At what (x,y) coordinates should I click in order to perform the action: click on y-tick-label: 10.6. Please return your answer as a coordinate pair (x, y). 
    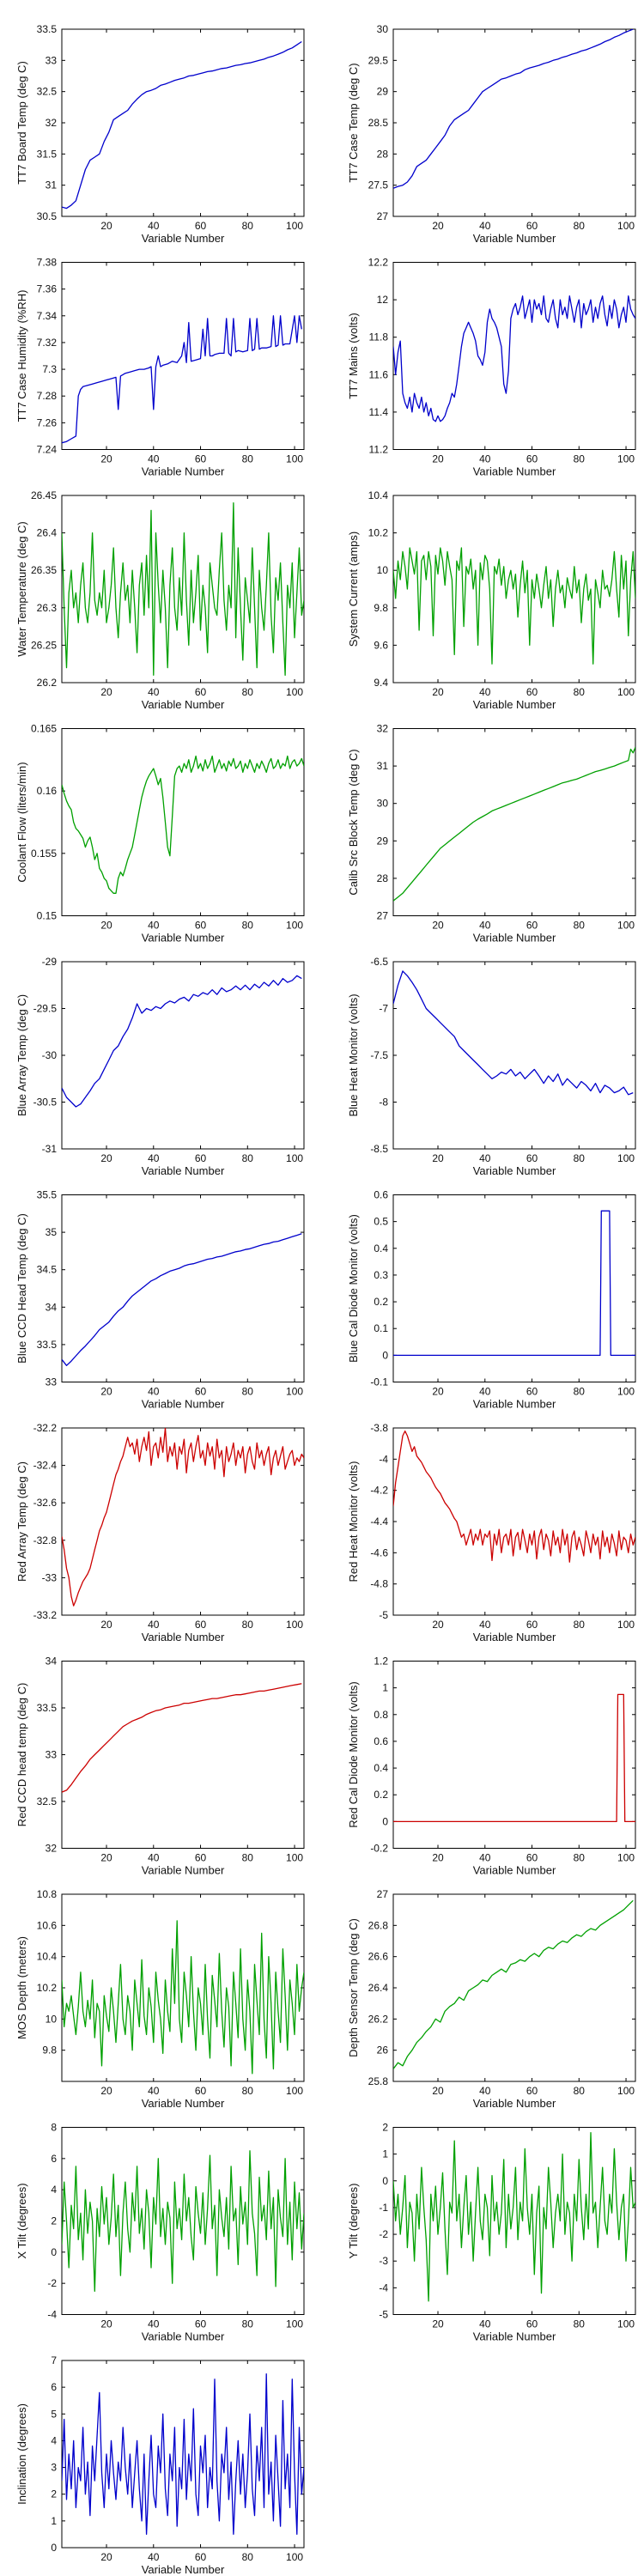
    Looking at the image, I should click on (48, 1925).